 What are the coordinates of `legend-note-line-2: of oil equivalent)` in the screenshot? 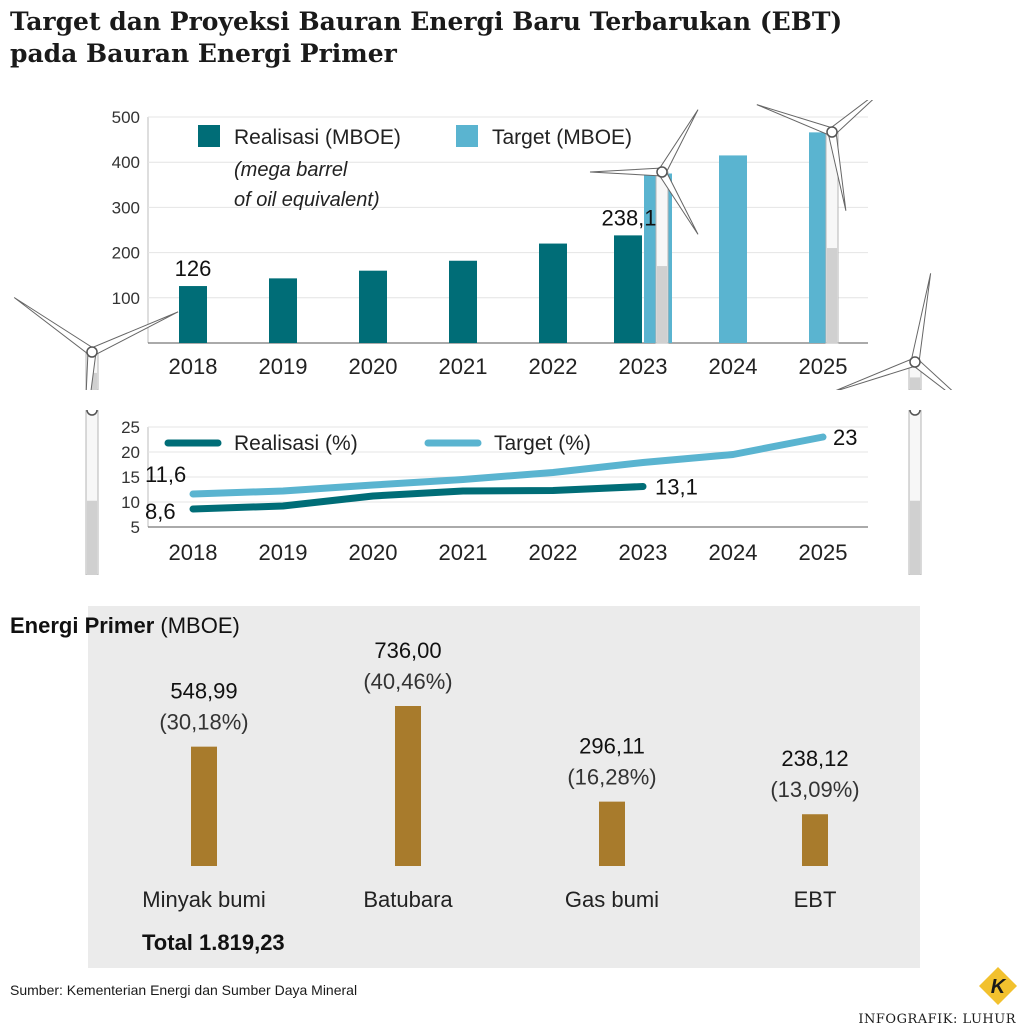 It's located at (307, 200).